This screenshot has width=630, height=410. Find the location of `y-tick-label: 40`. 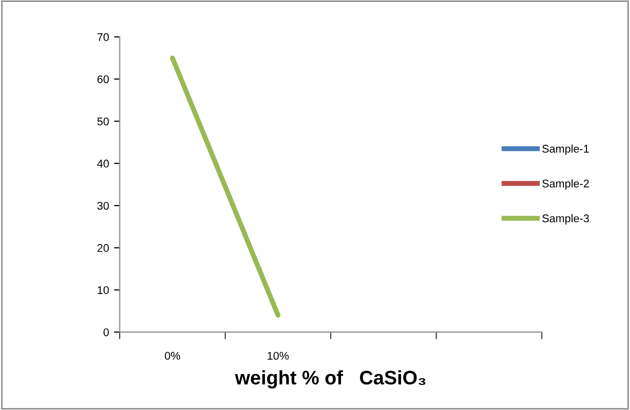

y-tick-label: 40 is located at coordinates (103, 164).